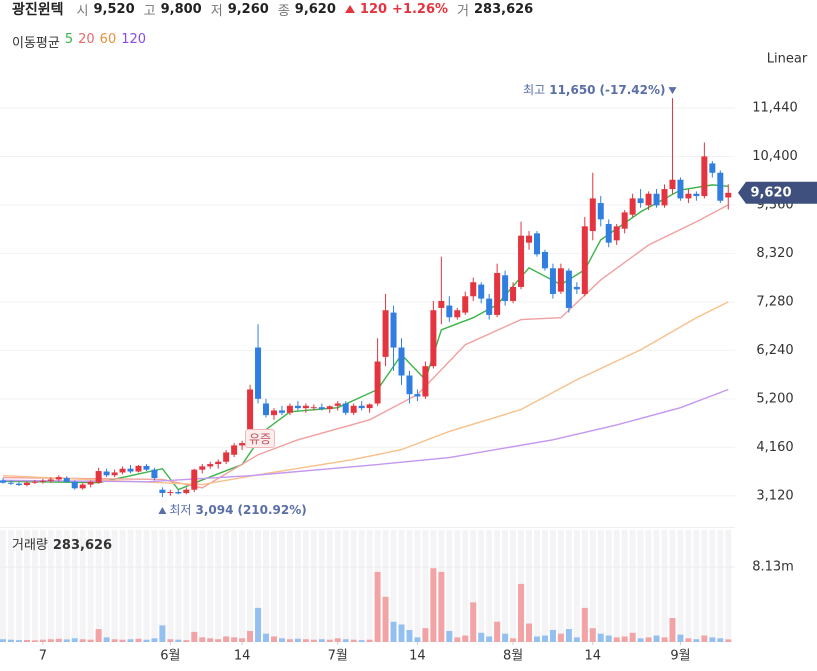 The width and height of the screenshot is (817, 671). What do you see at coordinates (420, 9) in the screenshot?
I see `change-pct: +1.26%` at bounding box center [420, 9].